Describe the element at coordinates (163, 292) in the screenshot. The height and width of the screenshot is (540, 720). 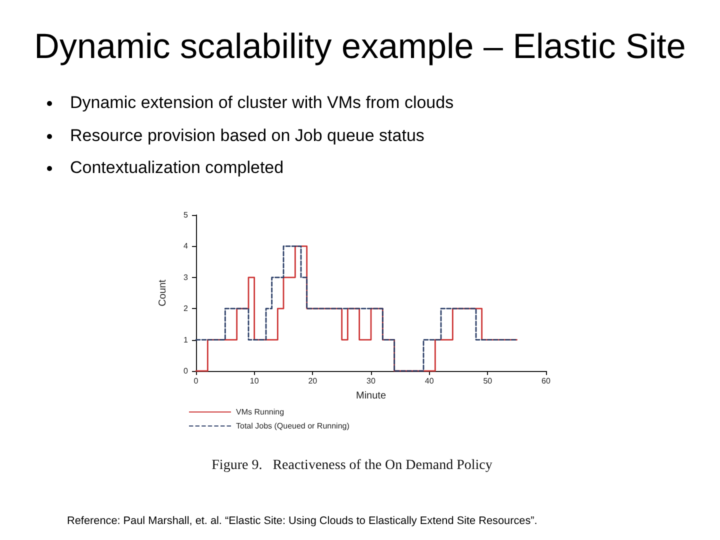
I see `y-axis-title: Count` at that location.